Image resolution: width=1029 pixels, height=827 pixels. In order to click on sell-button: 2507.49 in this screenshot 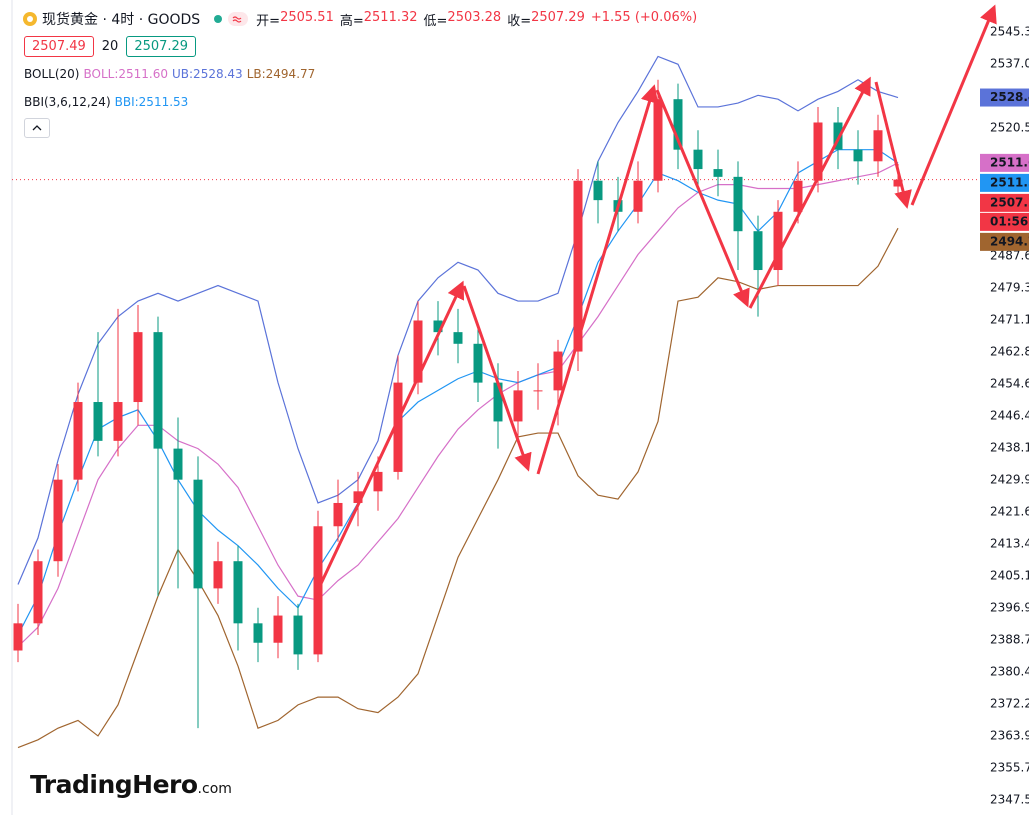, I will do `click(59, 46)`.